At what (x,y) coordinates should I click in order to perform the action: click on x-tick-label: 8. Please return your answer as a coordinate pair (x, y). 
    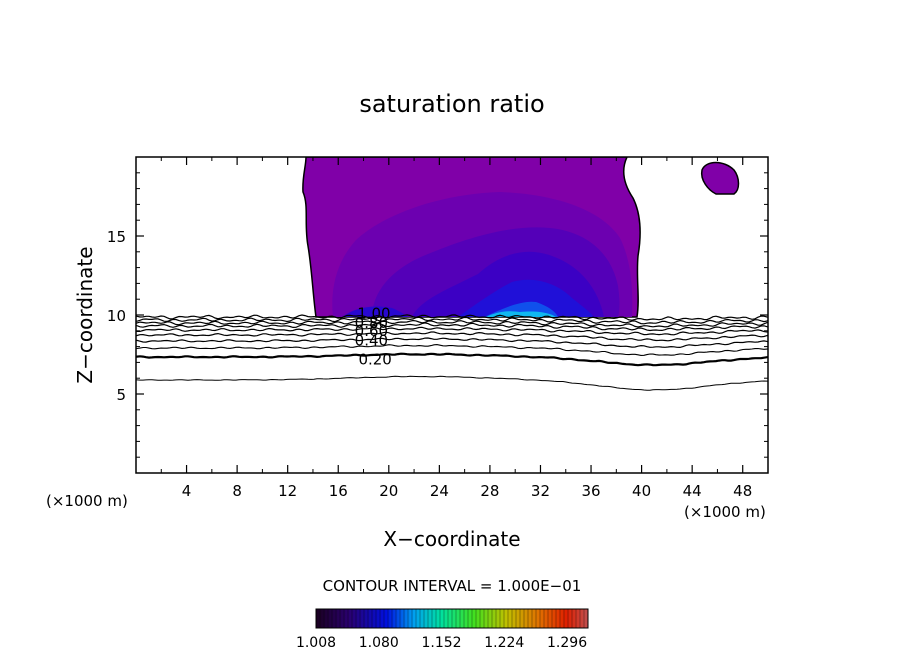
    Looking at the image, I should click on (237, 491).